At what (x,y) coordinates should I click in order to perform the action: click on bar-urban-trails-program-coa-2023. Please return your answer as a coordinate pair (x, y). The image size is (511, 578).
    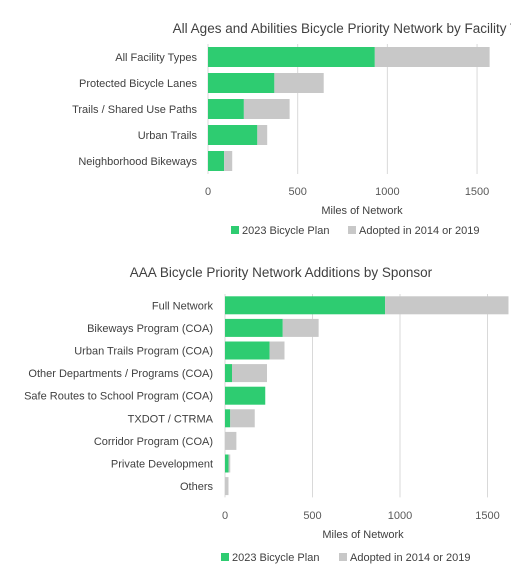
    Looking at the image, I should click on (247, 350).